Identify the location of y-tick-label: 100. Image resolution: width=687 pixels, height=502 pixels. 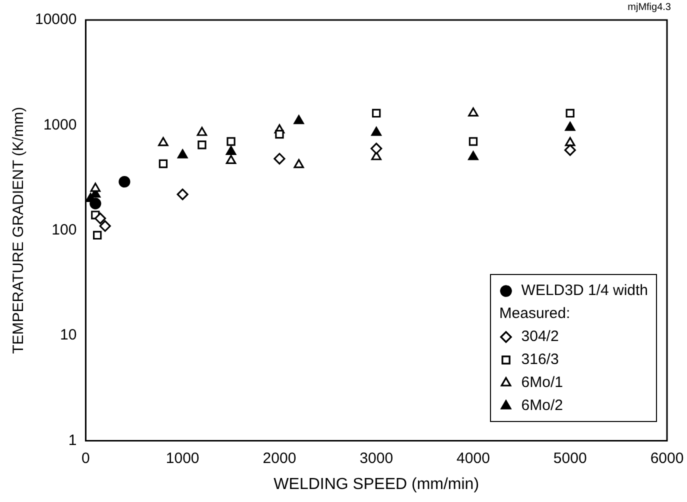
(64, 230).